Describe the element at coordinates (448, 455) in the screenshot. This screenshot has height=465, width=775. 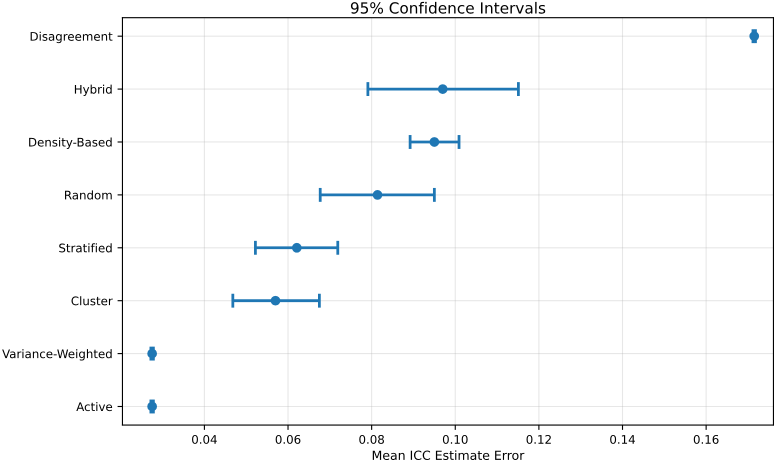
I see `x-axis-title: Mean ICC Estimate Error` at that location.